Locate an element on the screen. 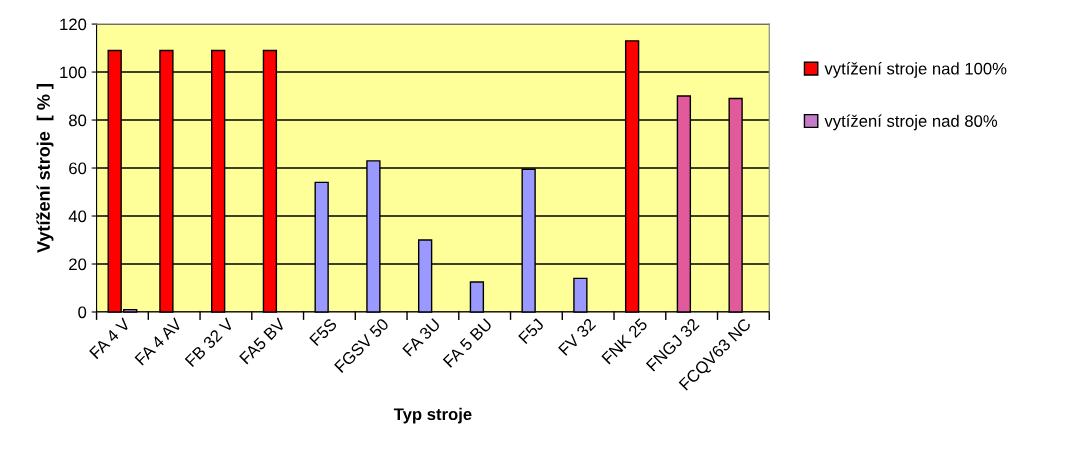 This screenshot has width=1085, height=472. x-tick-label: FA 4 V is located at coordinates (110, 338).